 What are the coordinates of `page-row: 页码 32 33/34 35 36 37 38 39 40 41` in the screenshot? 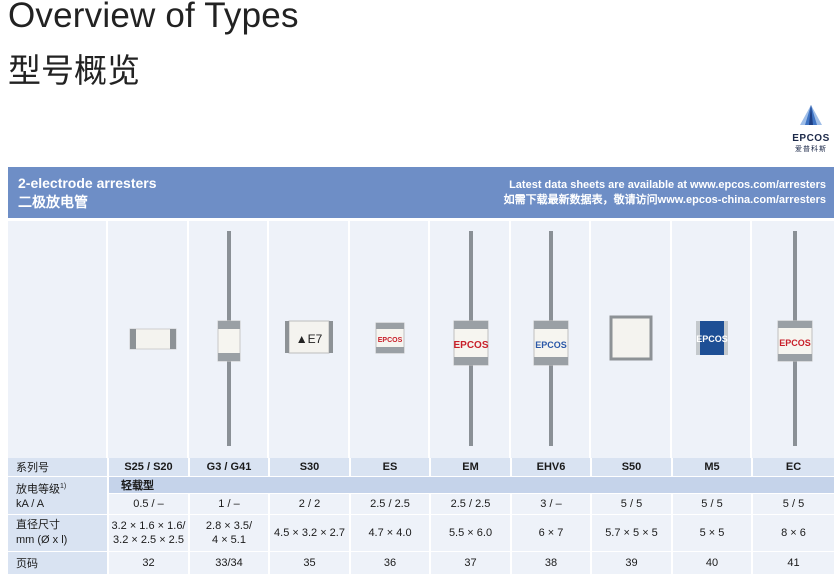 It's located at (421, 563).